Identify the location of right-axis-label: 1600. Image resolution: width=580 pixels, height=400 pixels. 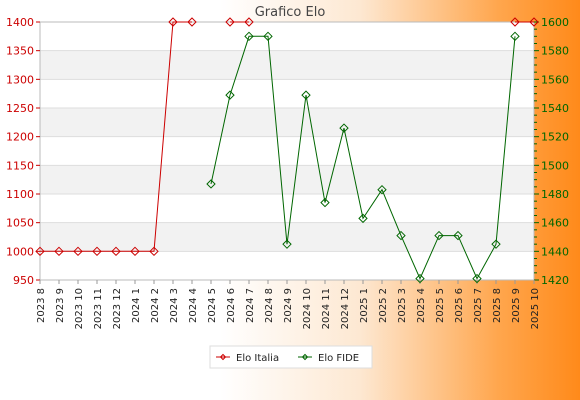
(555, 22).